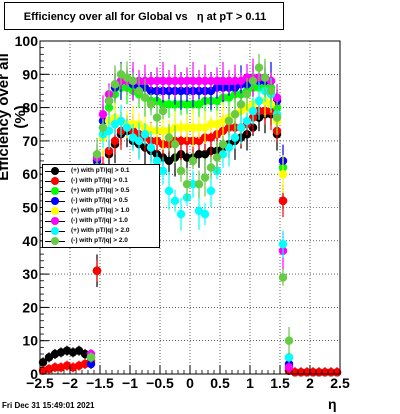 This screenshot has height=414, width=400. Describe the element at coordinates (160, 383) in the screenshot. I see `x-tick-label: −0.5` at that location.